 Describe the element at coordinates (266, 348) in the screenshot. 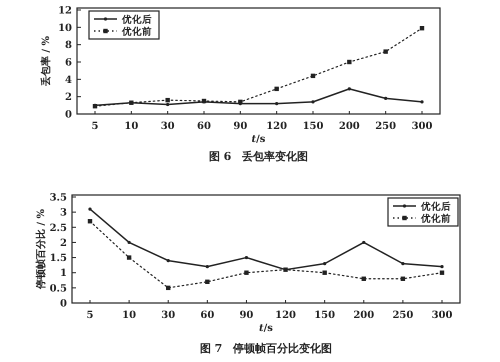

I see `text: 图 7 停顿帧百分比变化图` at that location.